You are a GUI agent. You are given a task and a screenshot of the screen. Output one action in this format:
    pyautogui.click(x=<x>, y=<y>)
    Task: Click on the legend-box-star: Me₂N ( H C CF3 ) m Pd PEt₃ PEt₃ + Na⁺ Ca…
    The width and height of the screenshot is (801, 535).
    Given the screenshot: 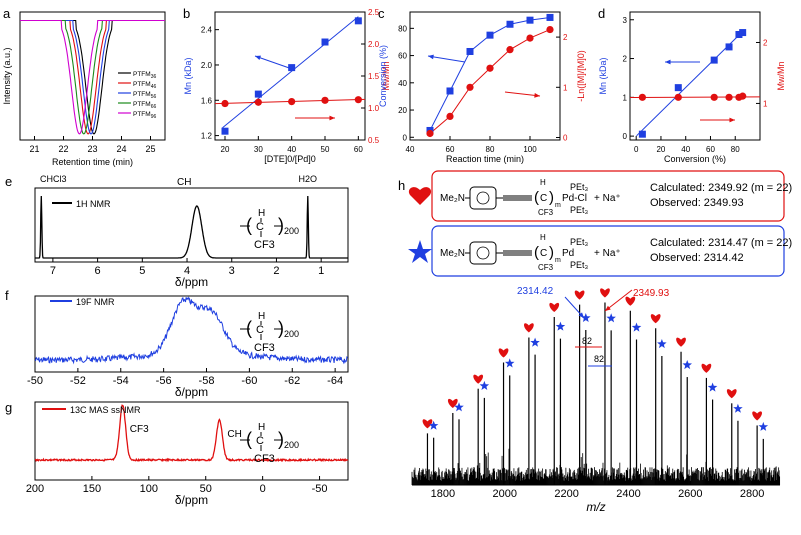 What is the action you would take?
    pyautogui.click(x=611, y=251)
    